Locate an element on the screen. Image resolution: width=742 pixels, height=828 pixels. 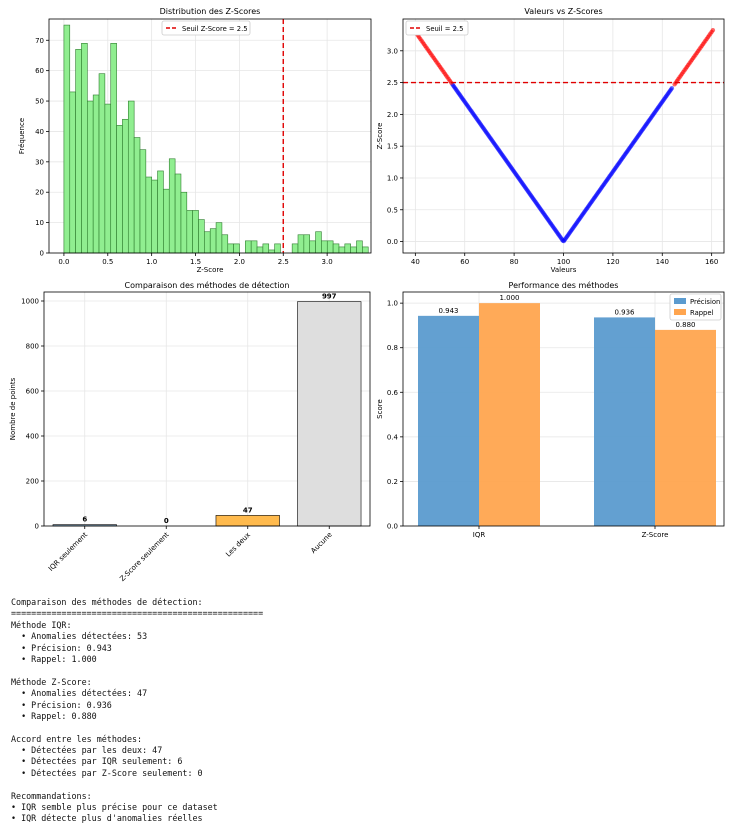
legend-label: Précision is located at coordinates (705, 302).